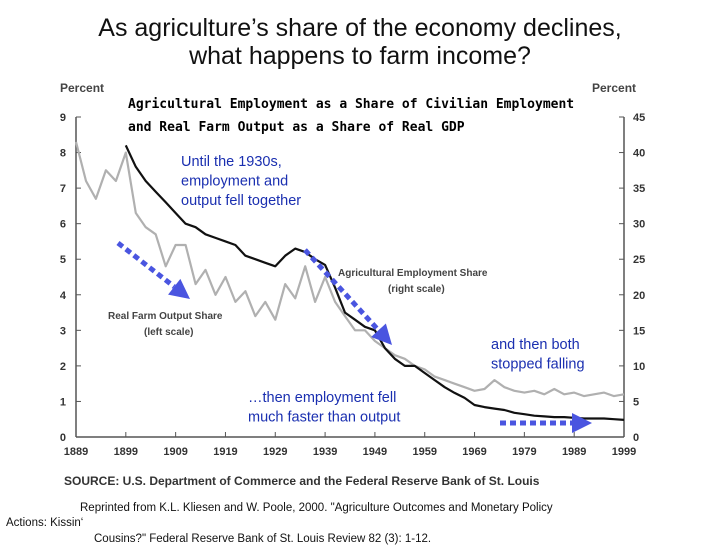 This screenshot has height=548, width=720. I want to click on x-tick-label: 1919, so click(225, 452).